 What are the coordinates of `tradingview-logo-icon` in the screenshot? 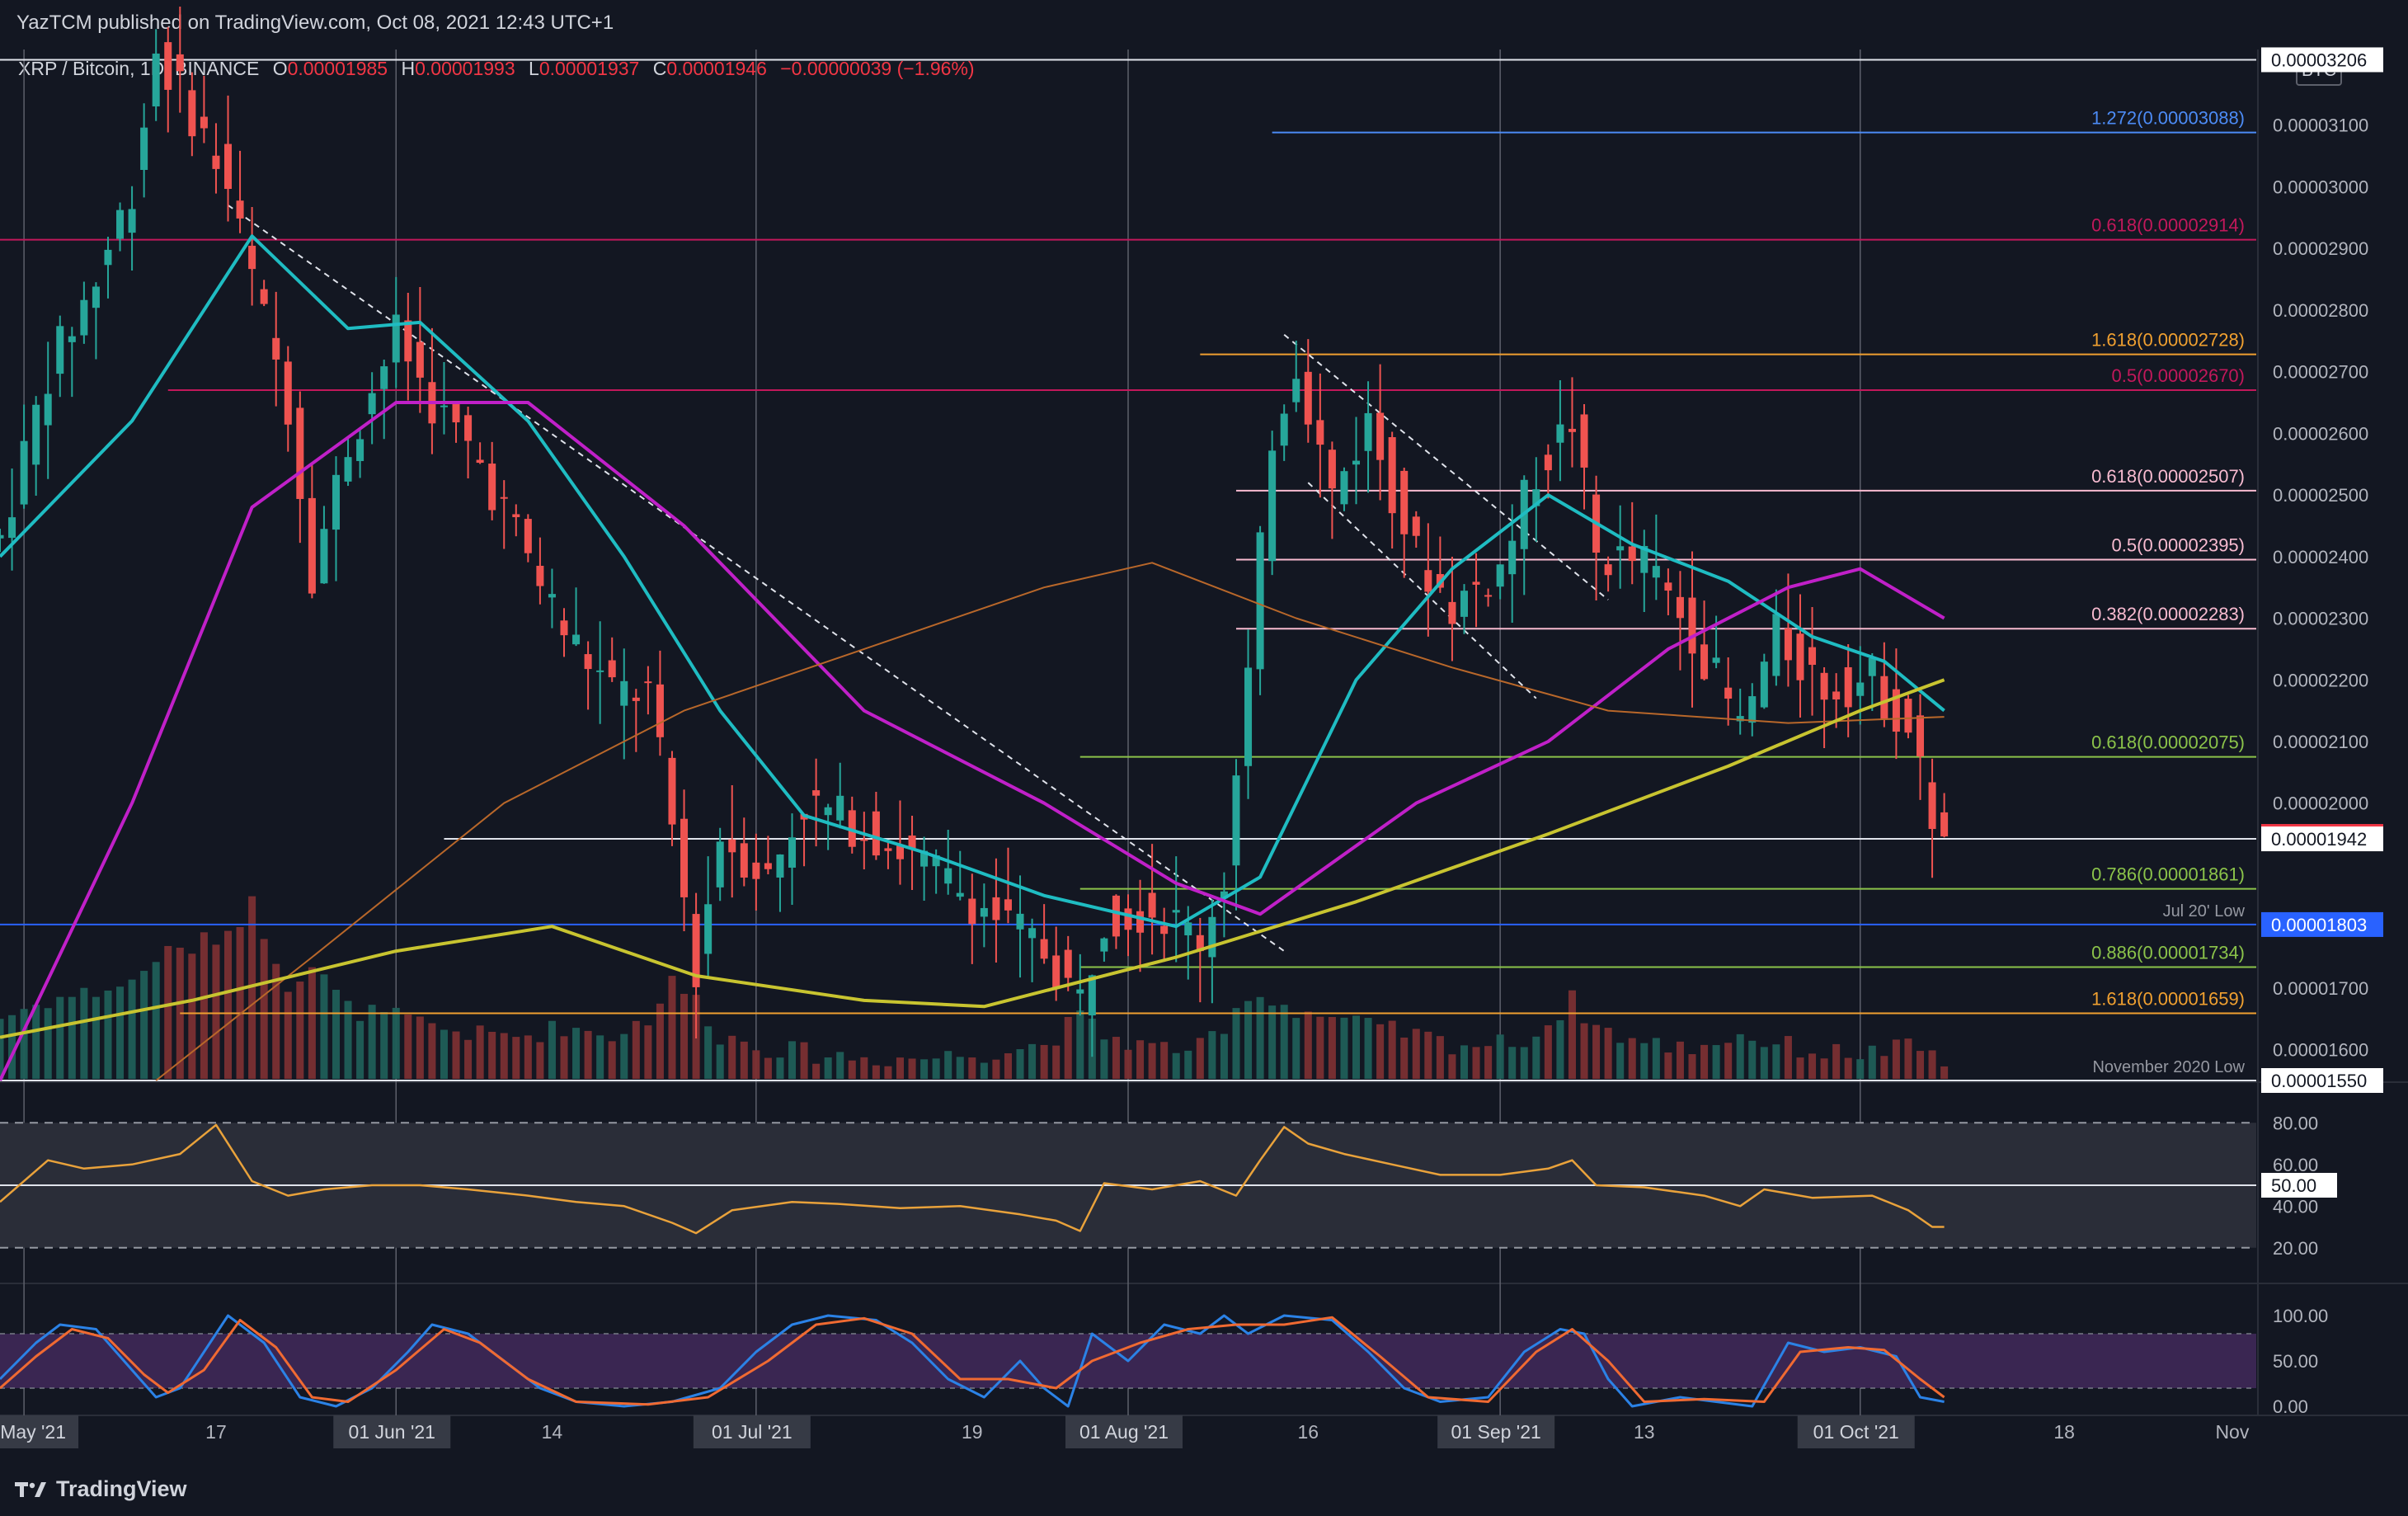 It's located at (31, 1489).